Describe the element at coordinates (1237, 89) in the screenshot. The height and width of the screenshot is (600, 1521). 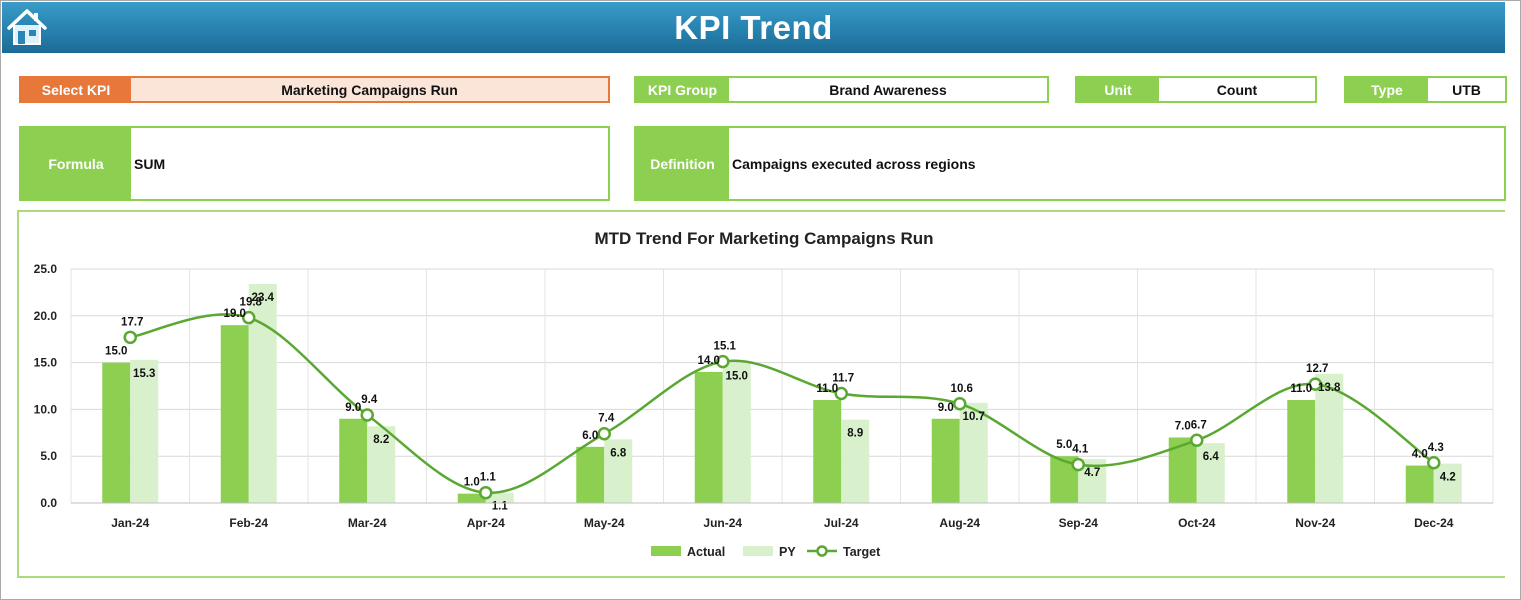
I see `unit-value: Count` at that location.